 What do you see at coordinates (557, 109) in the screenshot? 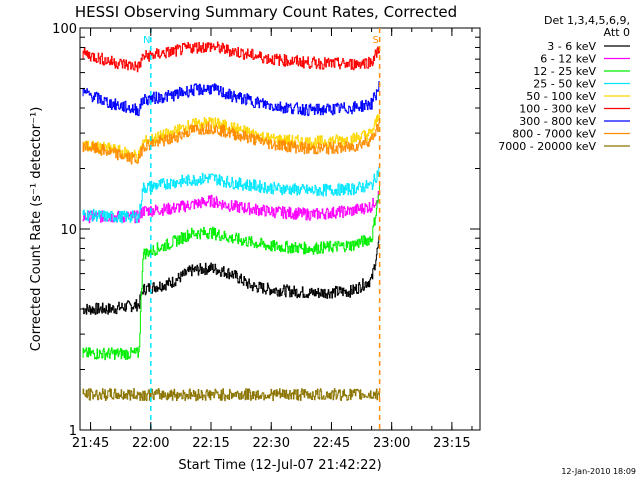
I see `legend-label-6: 100 - 300 keV` at bounding box center [557, 109].